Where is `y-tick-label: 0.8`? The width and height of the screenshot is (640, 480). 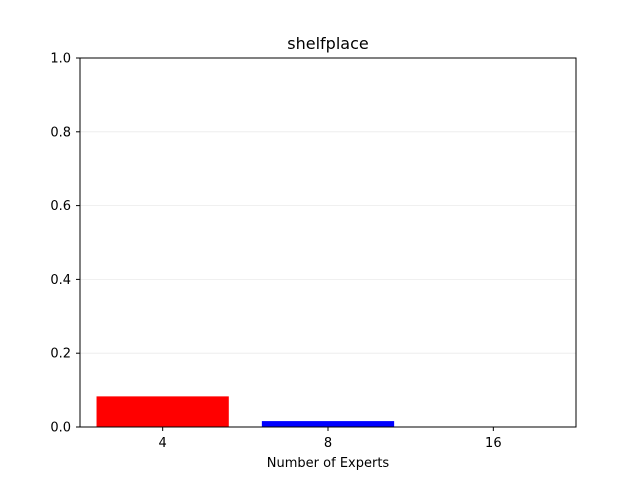 y-tick-label: 0.8 is located at coordinates (60, 132).